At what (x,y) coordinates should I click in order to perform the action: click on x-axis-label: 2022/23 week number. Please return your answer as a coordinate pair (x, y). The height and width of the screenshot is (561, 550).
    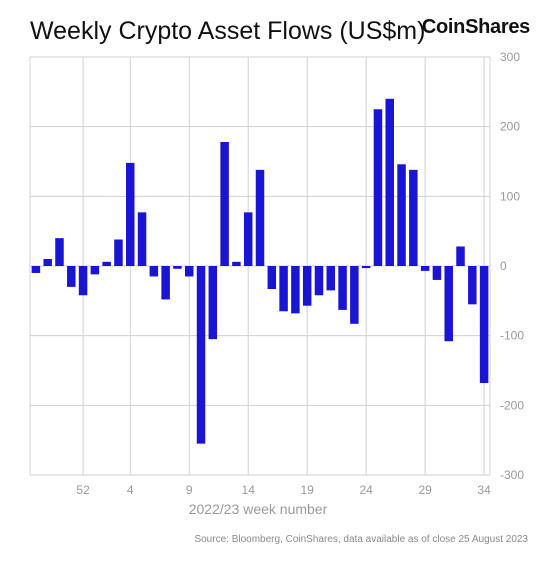
    Looking at the image, I should click on (258, 509).